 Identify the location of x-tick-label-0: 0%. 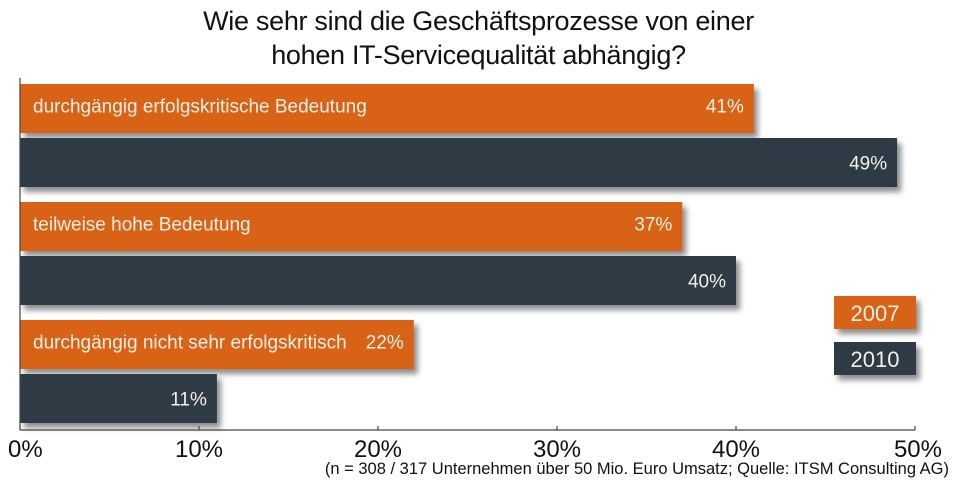
(25, 449).